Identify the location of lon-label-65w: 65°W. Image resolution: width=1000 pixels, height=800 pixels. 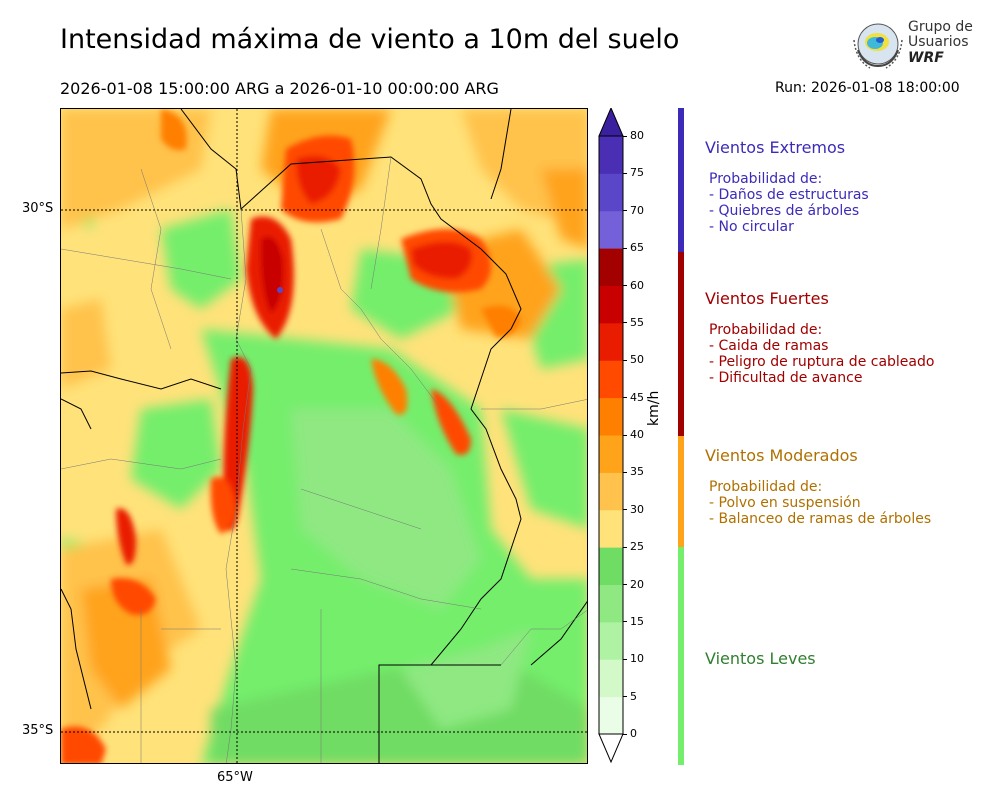
(235, 777).